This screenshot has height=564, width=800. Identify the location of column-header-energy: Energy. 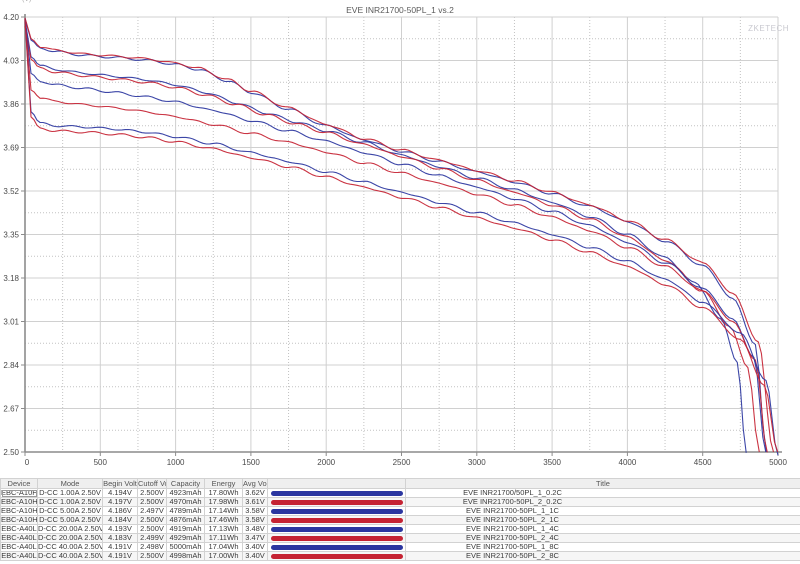
(223, 483).